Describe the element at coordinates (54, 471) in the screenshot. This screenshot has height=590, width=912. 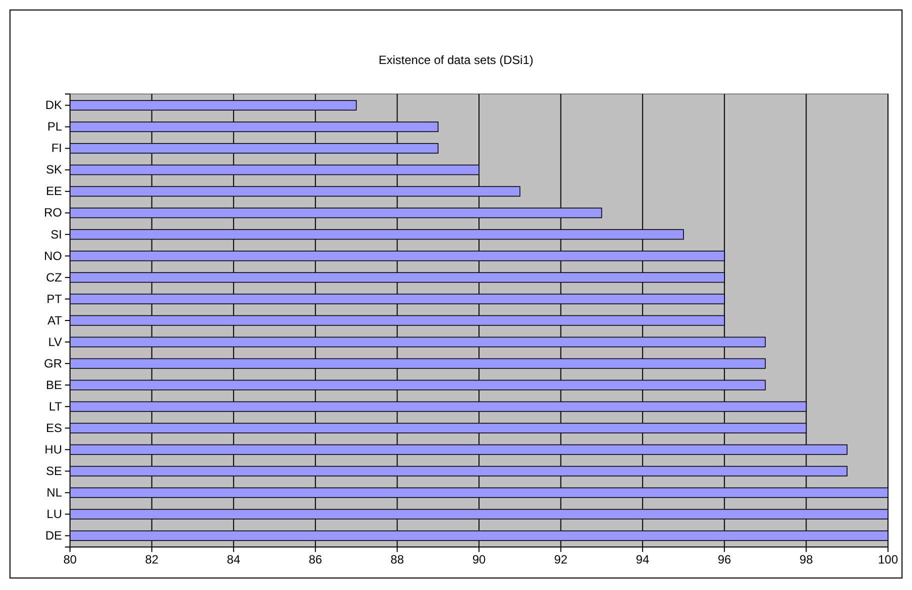
I see `y-tick-label: SE` at that location.